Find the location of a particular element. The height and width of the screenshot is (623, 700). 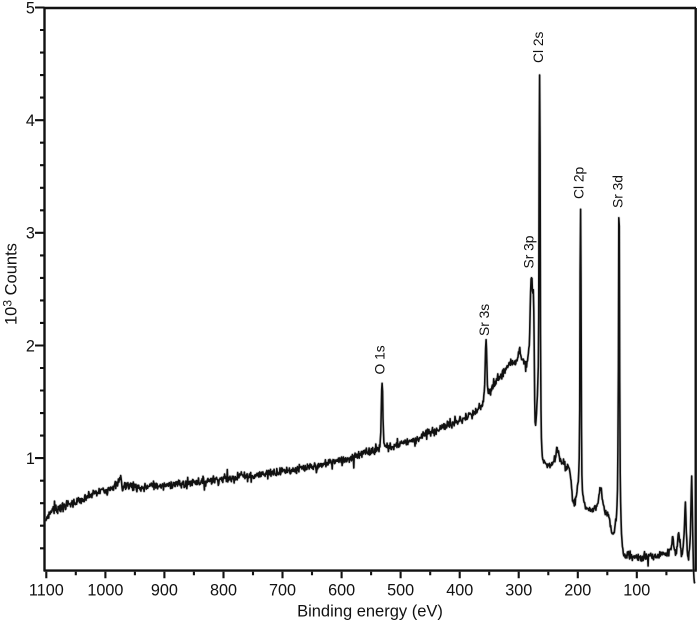

svg-text: 1000 is located at coordinates (105, 590).